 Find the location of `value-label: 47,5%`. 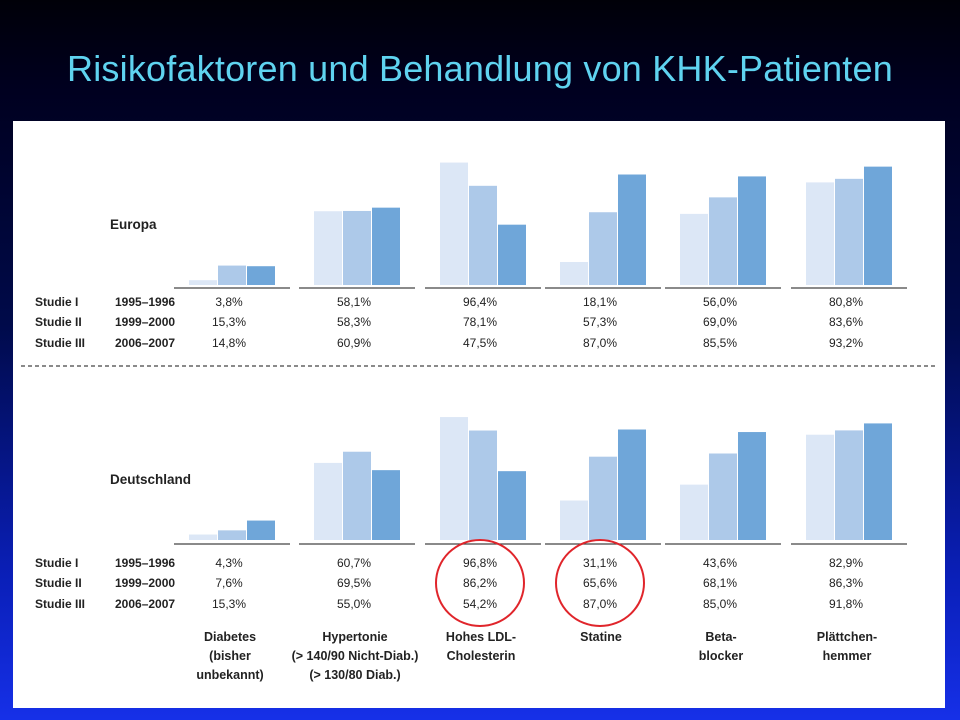

value-label: 47,5% is located at coordinates (480, 343).